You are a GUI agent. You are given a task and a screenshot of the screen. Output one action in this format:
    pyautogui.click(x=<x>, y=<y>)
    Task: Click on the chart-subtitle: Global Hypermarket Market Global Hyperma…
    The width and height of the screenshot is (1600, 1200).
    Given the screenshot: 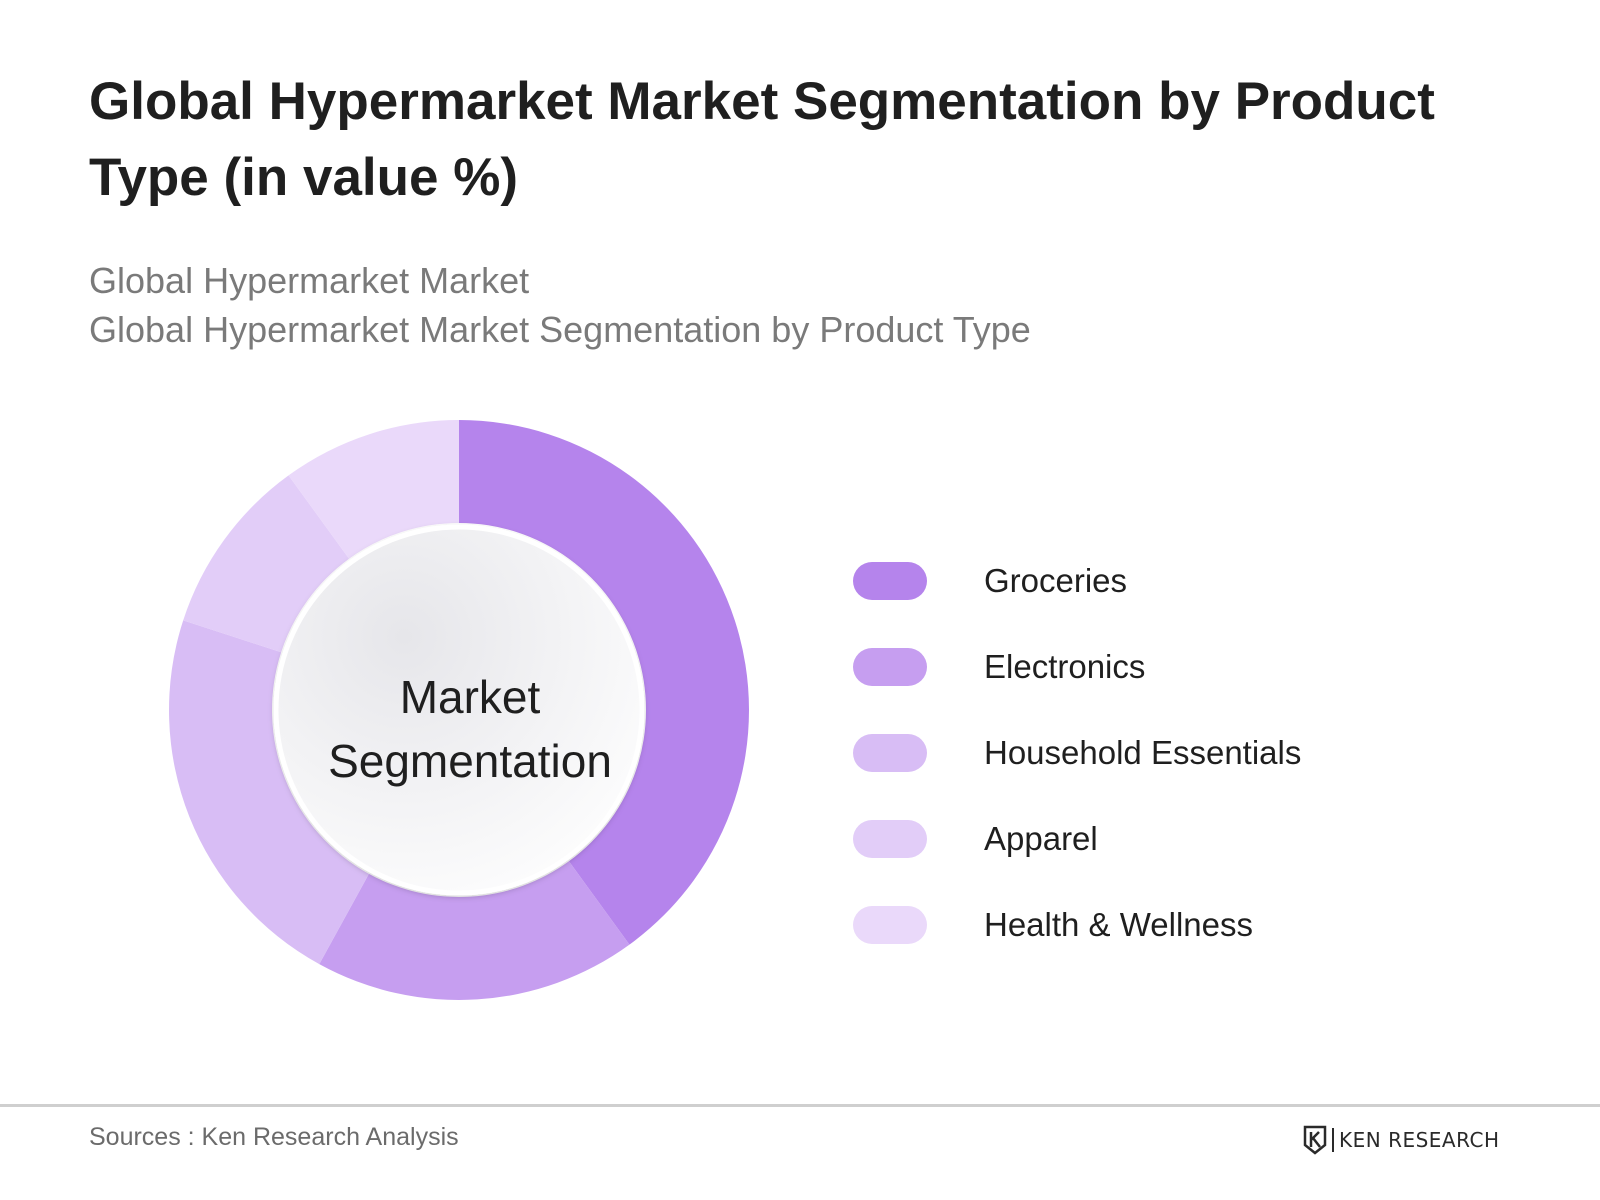 What is the action you would take?
    pyautogui.click(x=739, y=305)
    